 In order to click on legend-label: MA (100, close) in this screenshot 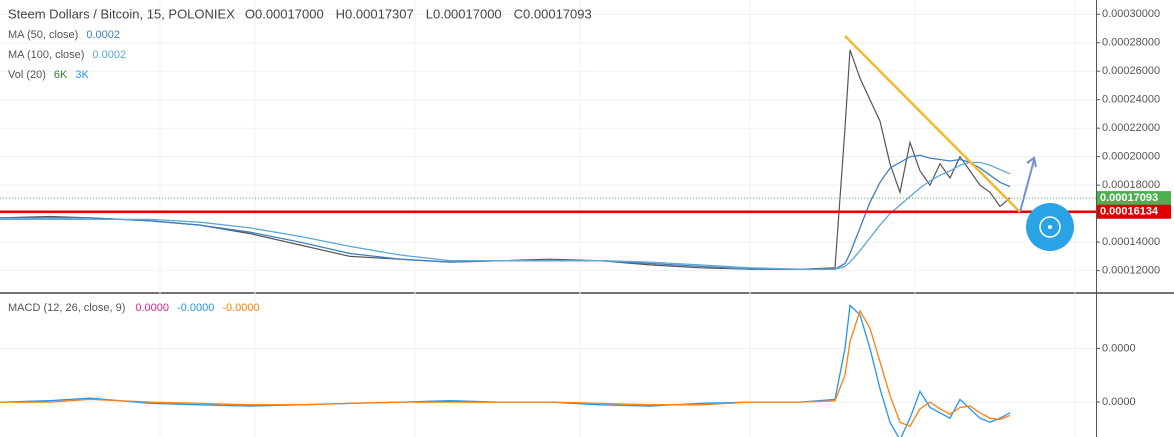, I will do `click(46, 55)`.